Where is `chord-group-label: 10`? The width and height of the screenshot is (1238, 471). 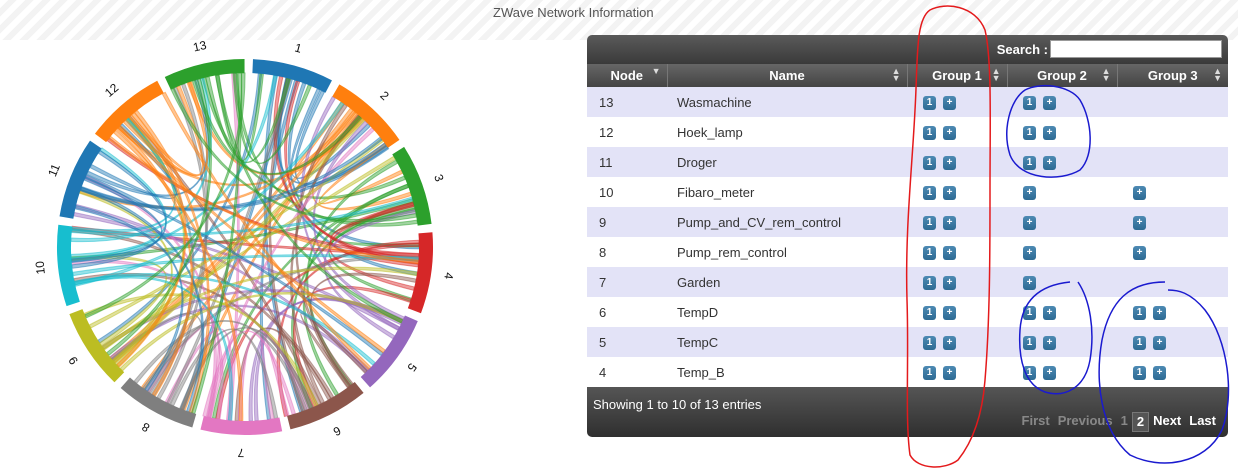 chord-group-label: 10 is located at coordinates (40, 267).